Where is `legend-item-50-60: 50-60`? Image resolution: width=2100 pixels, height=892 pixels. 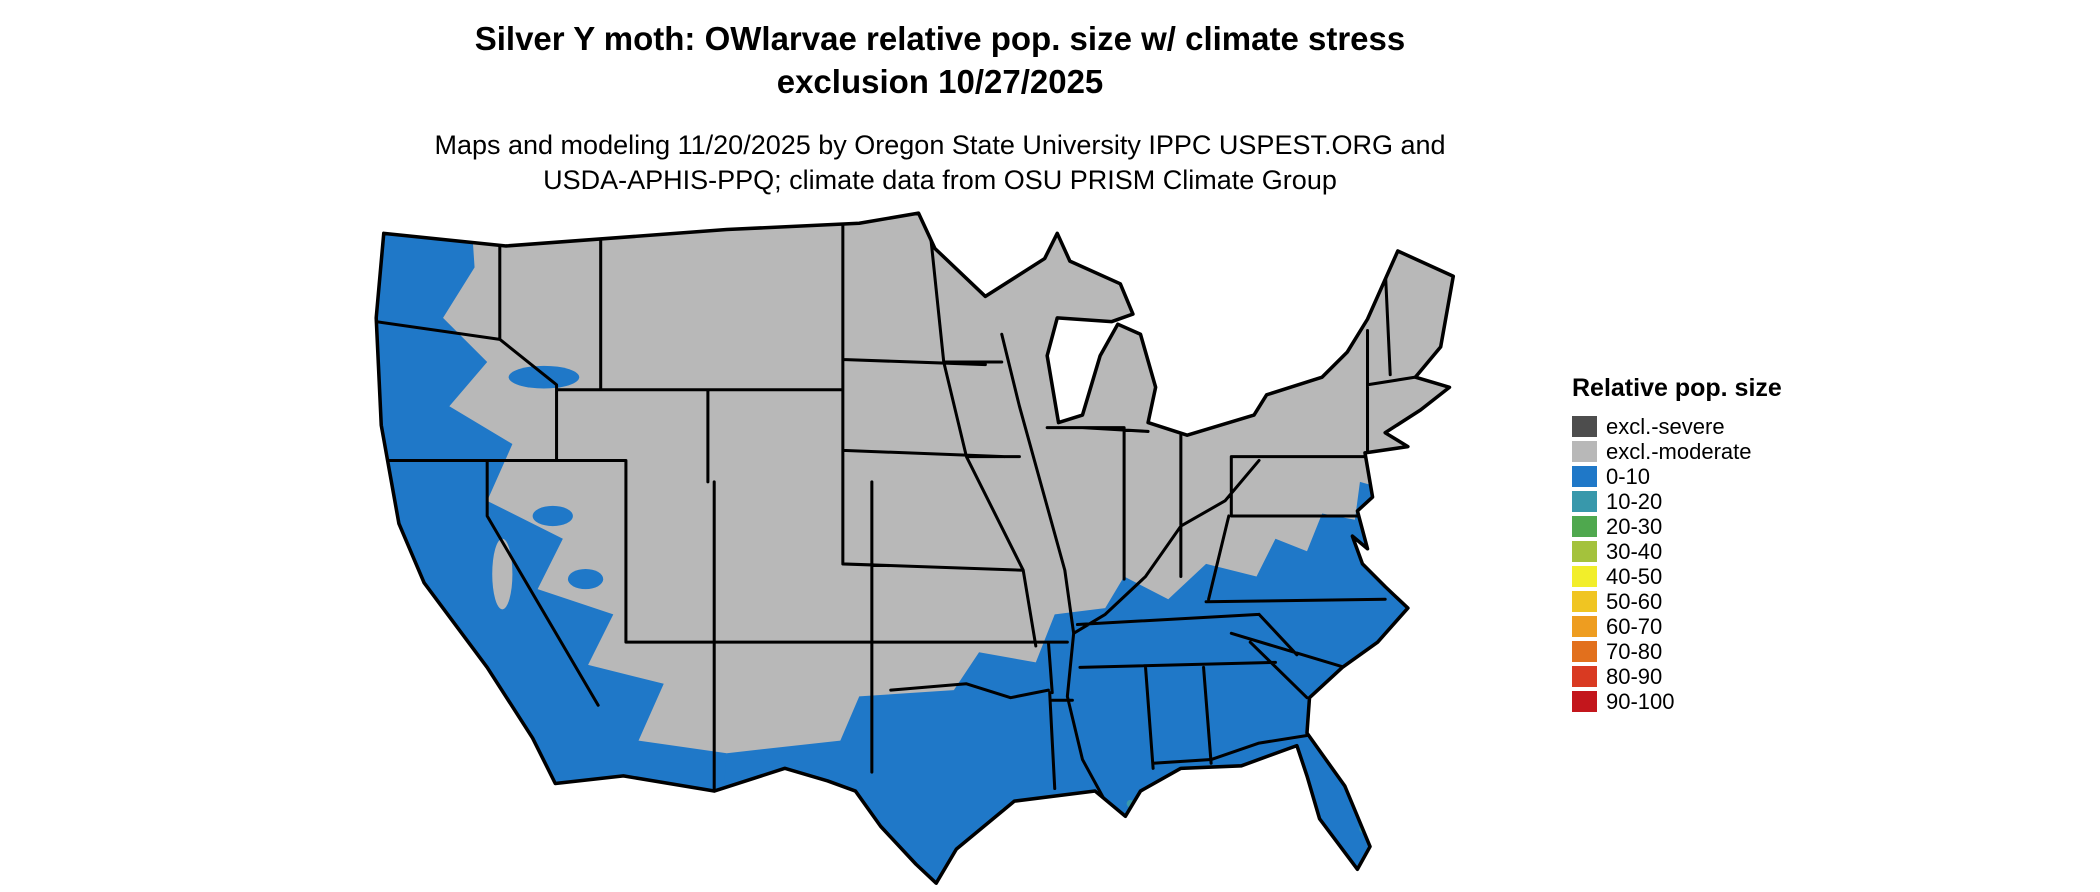
legend-item-50-60: 50-60 is located at coordinates (1677, 601).